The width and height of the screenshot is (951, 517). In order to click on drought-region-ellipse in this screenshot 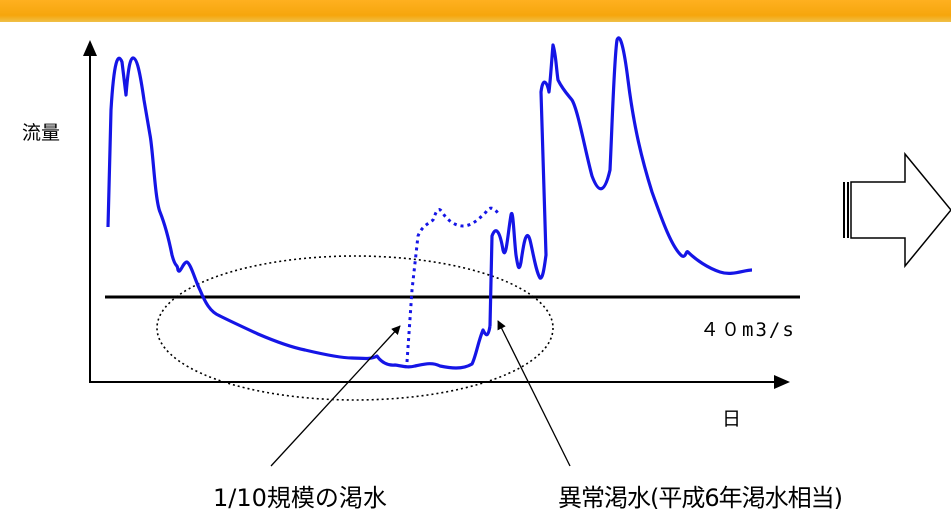, I will do `click(355, 328)`.